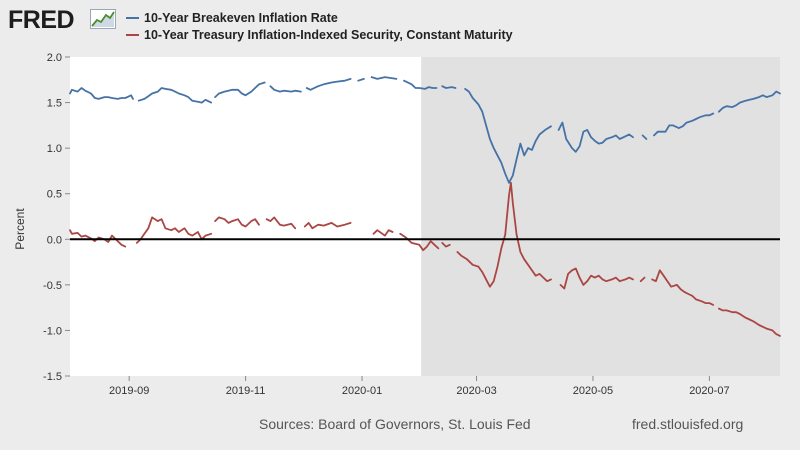  What do you see at coordinates (52, 331) in the screenshot?
I see `y-tick-label: -1.0` at bounding box center [52, 331].